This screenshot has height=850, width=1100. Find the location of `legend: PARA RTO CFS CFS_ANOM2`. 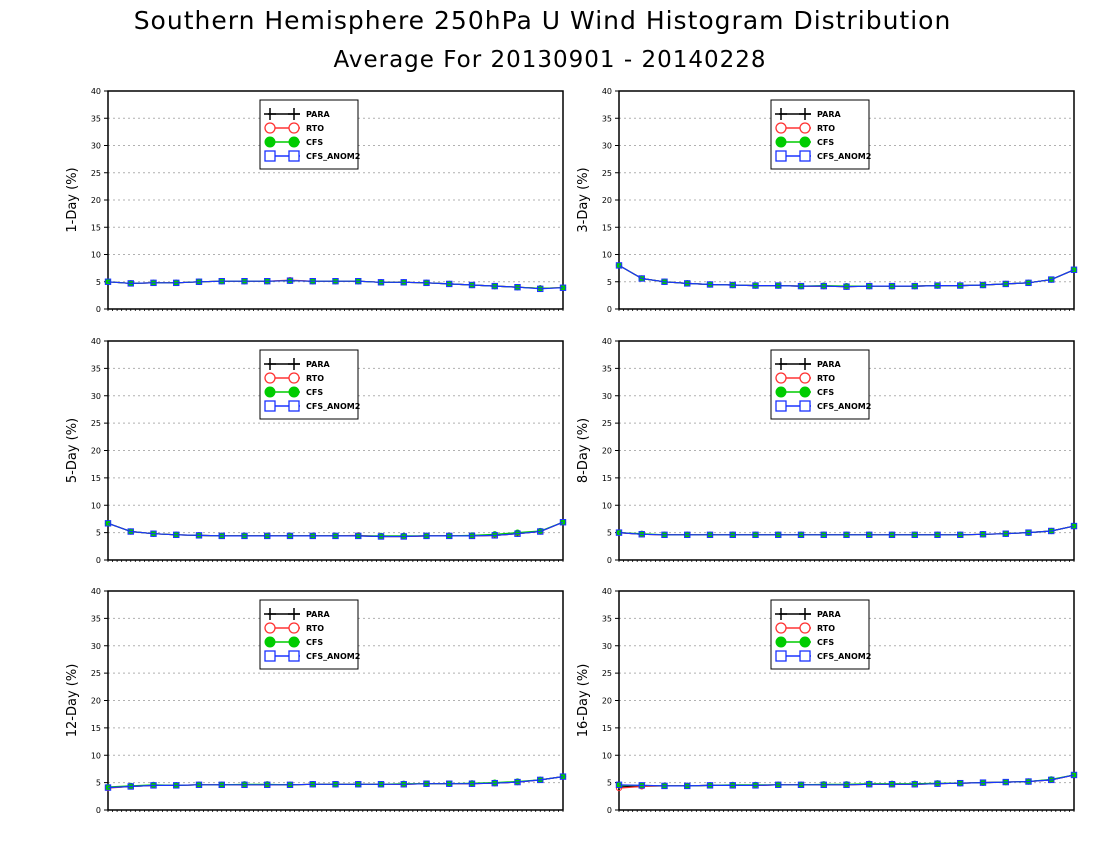

legend: PARA RTO CFS CFS_ANOM2 is located at coordinates (820, 384).